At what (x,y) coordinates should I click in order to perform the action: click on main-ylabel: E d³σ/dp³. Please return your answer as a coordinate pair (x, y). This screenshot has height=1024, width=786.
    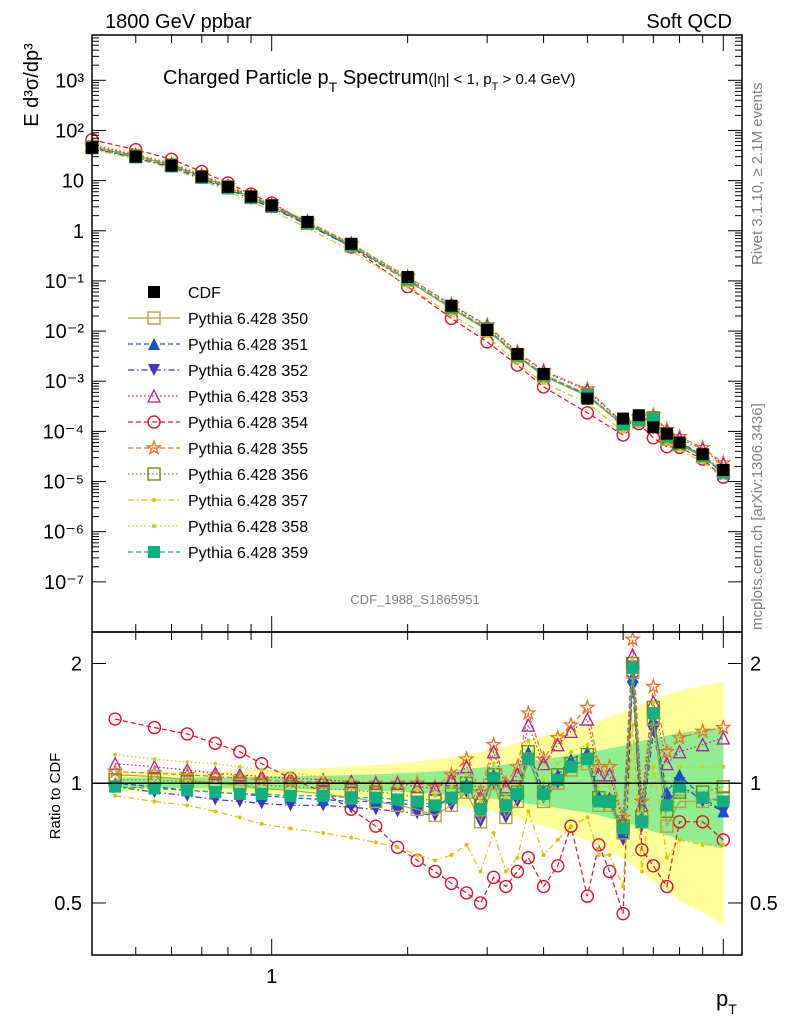
    Looking at the image, I should click on (32, 85).